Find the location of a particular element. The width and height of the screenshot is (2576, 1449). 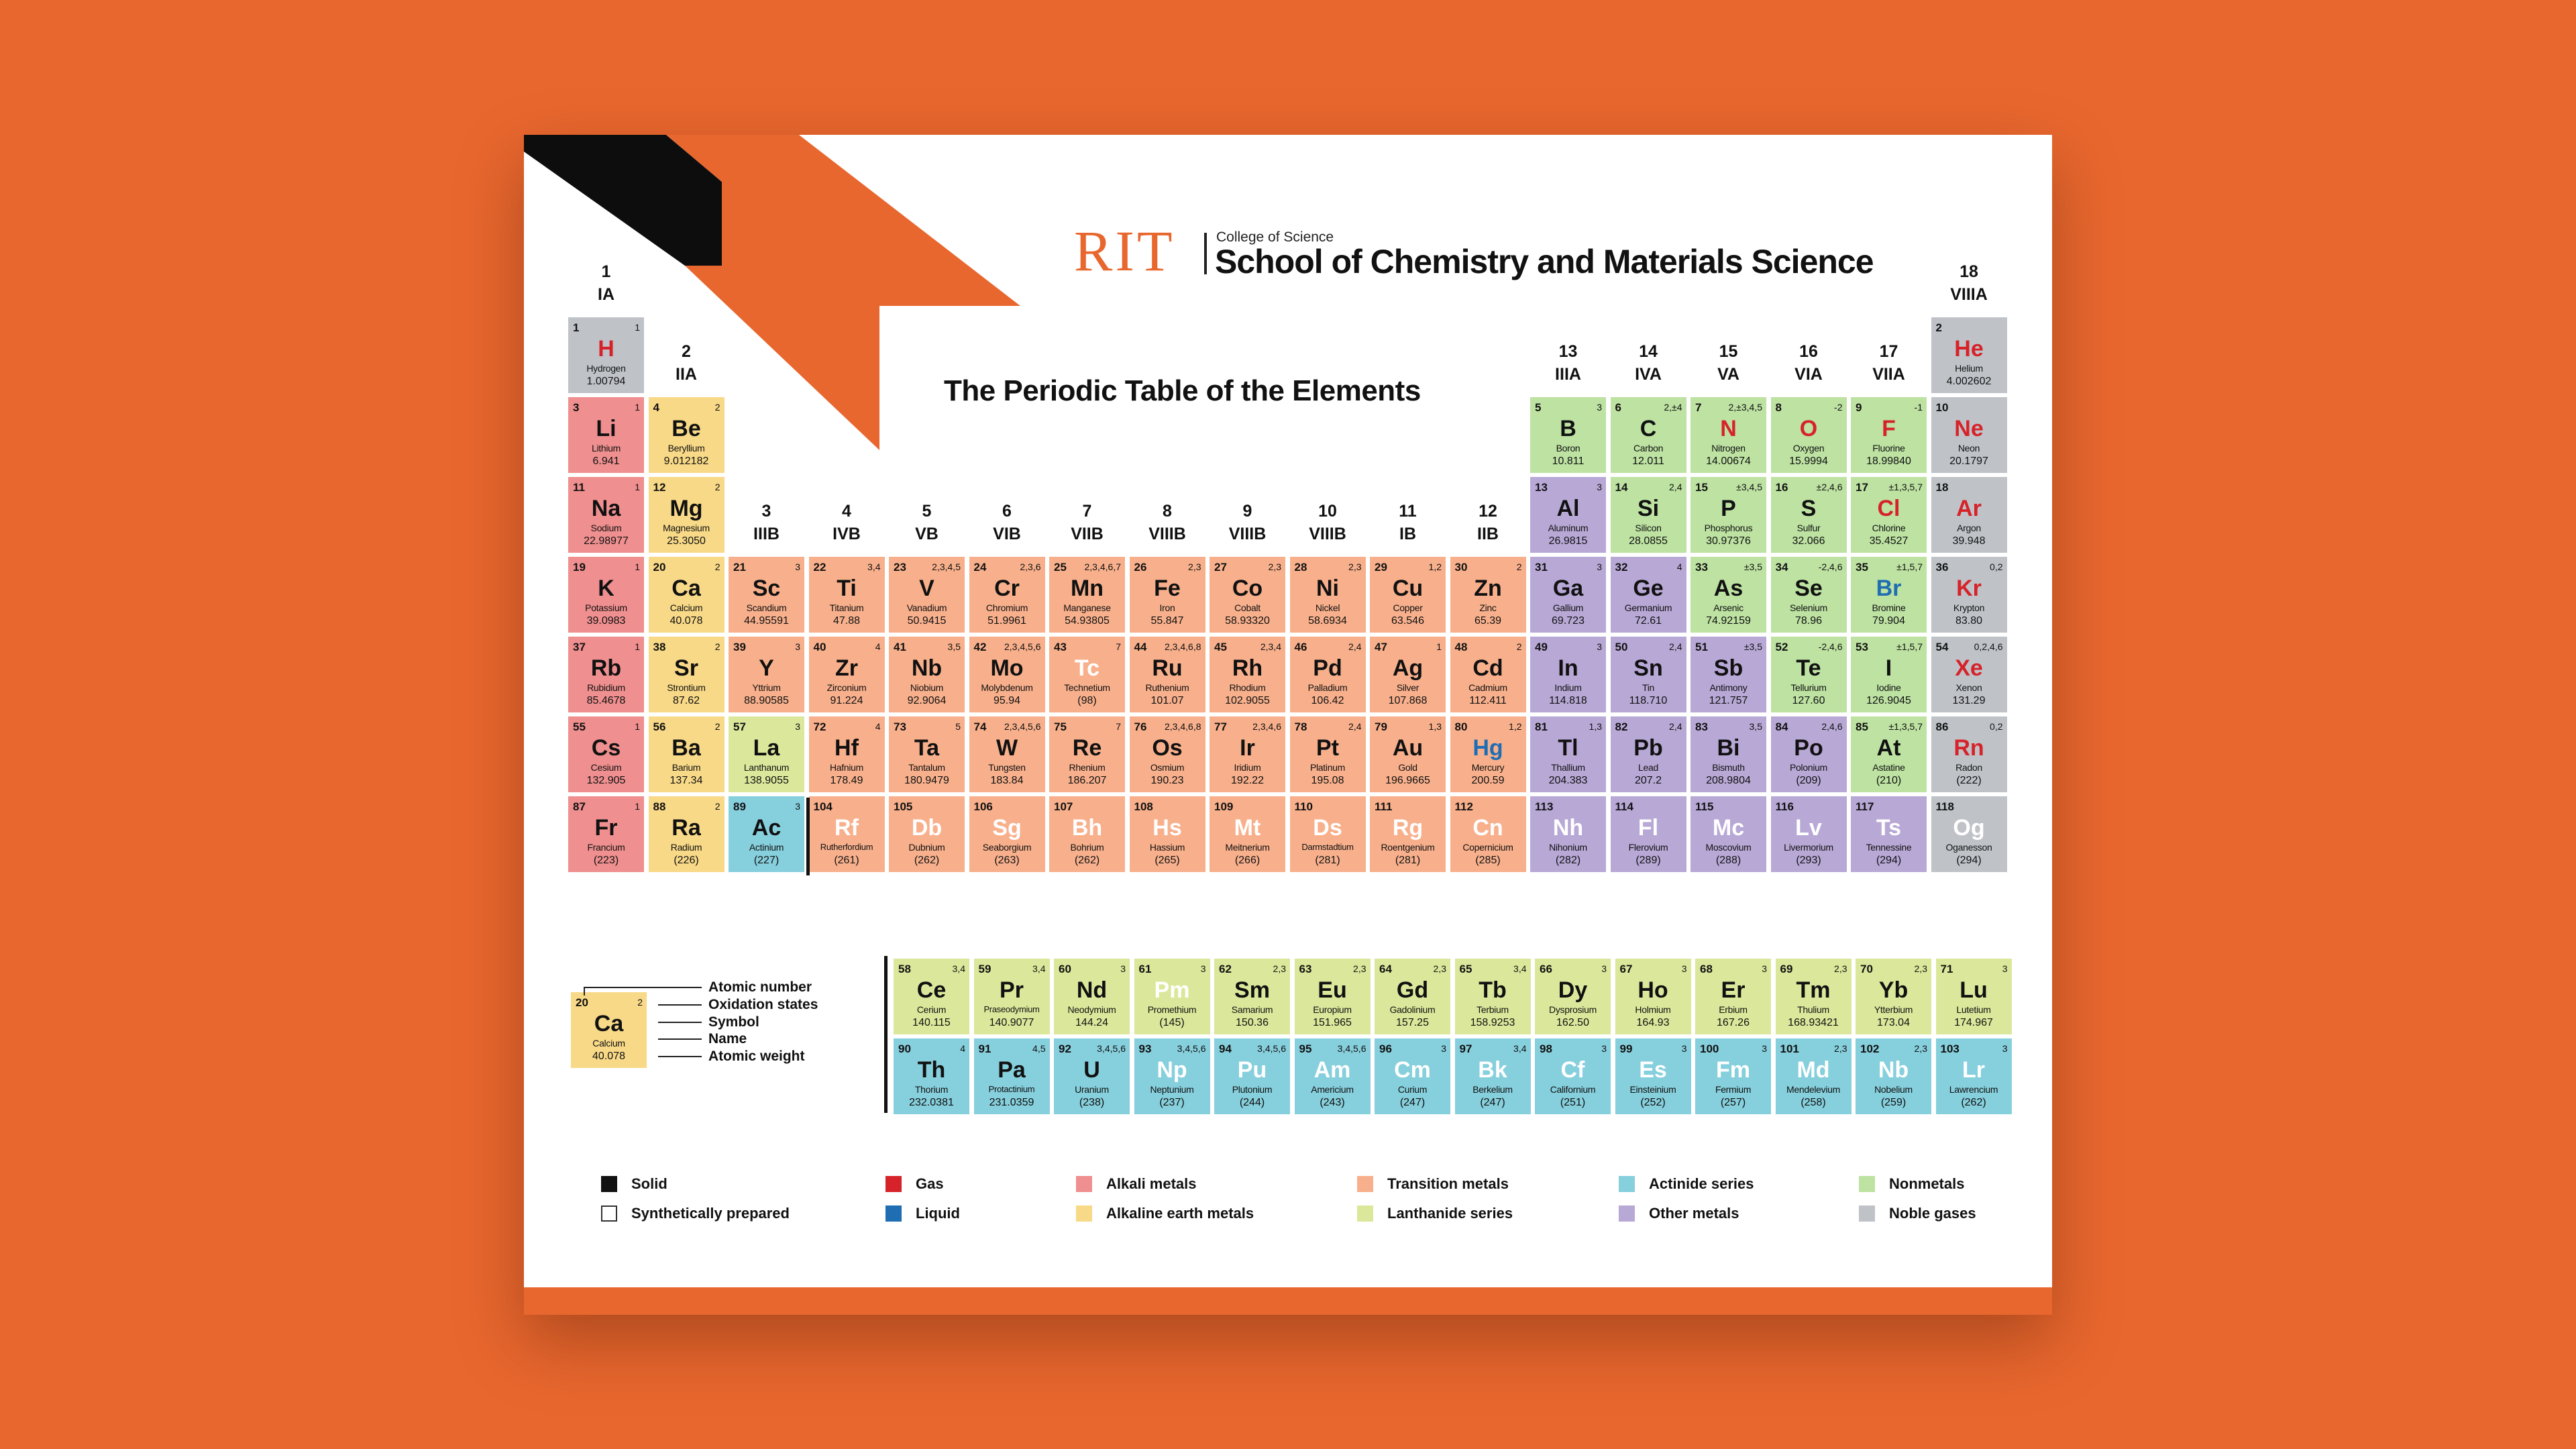

element-ir: 77 2,3,4,6 Ir Iridium 192.22 is located at coordinates (1247, 754).